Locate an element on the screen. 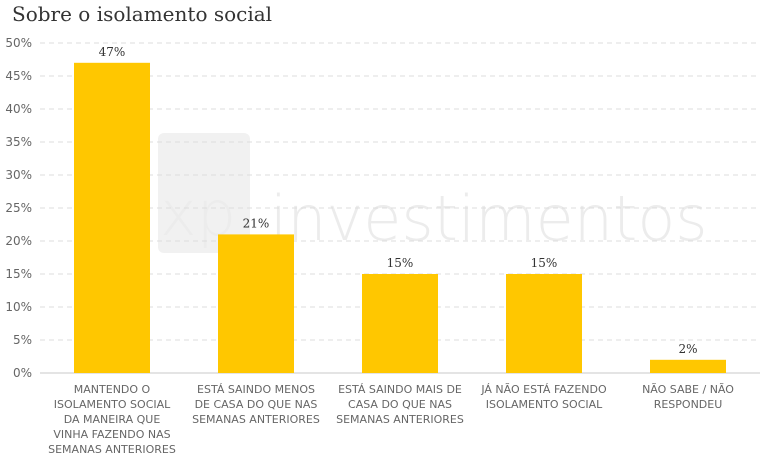  data-label: 47% is located at coordinates (112, 52).